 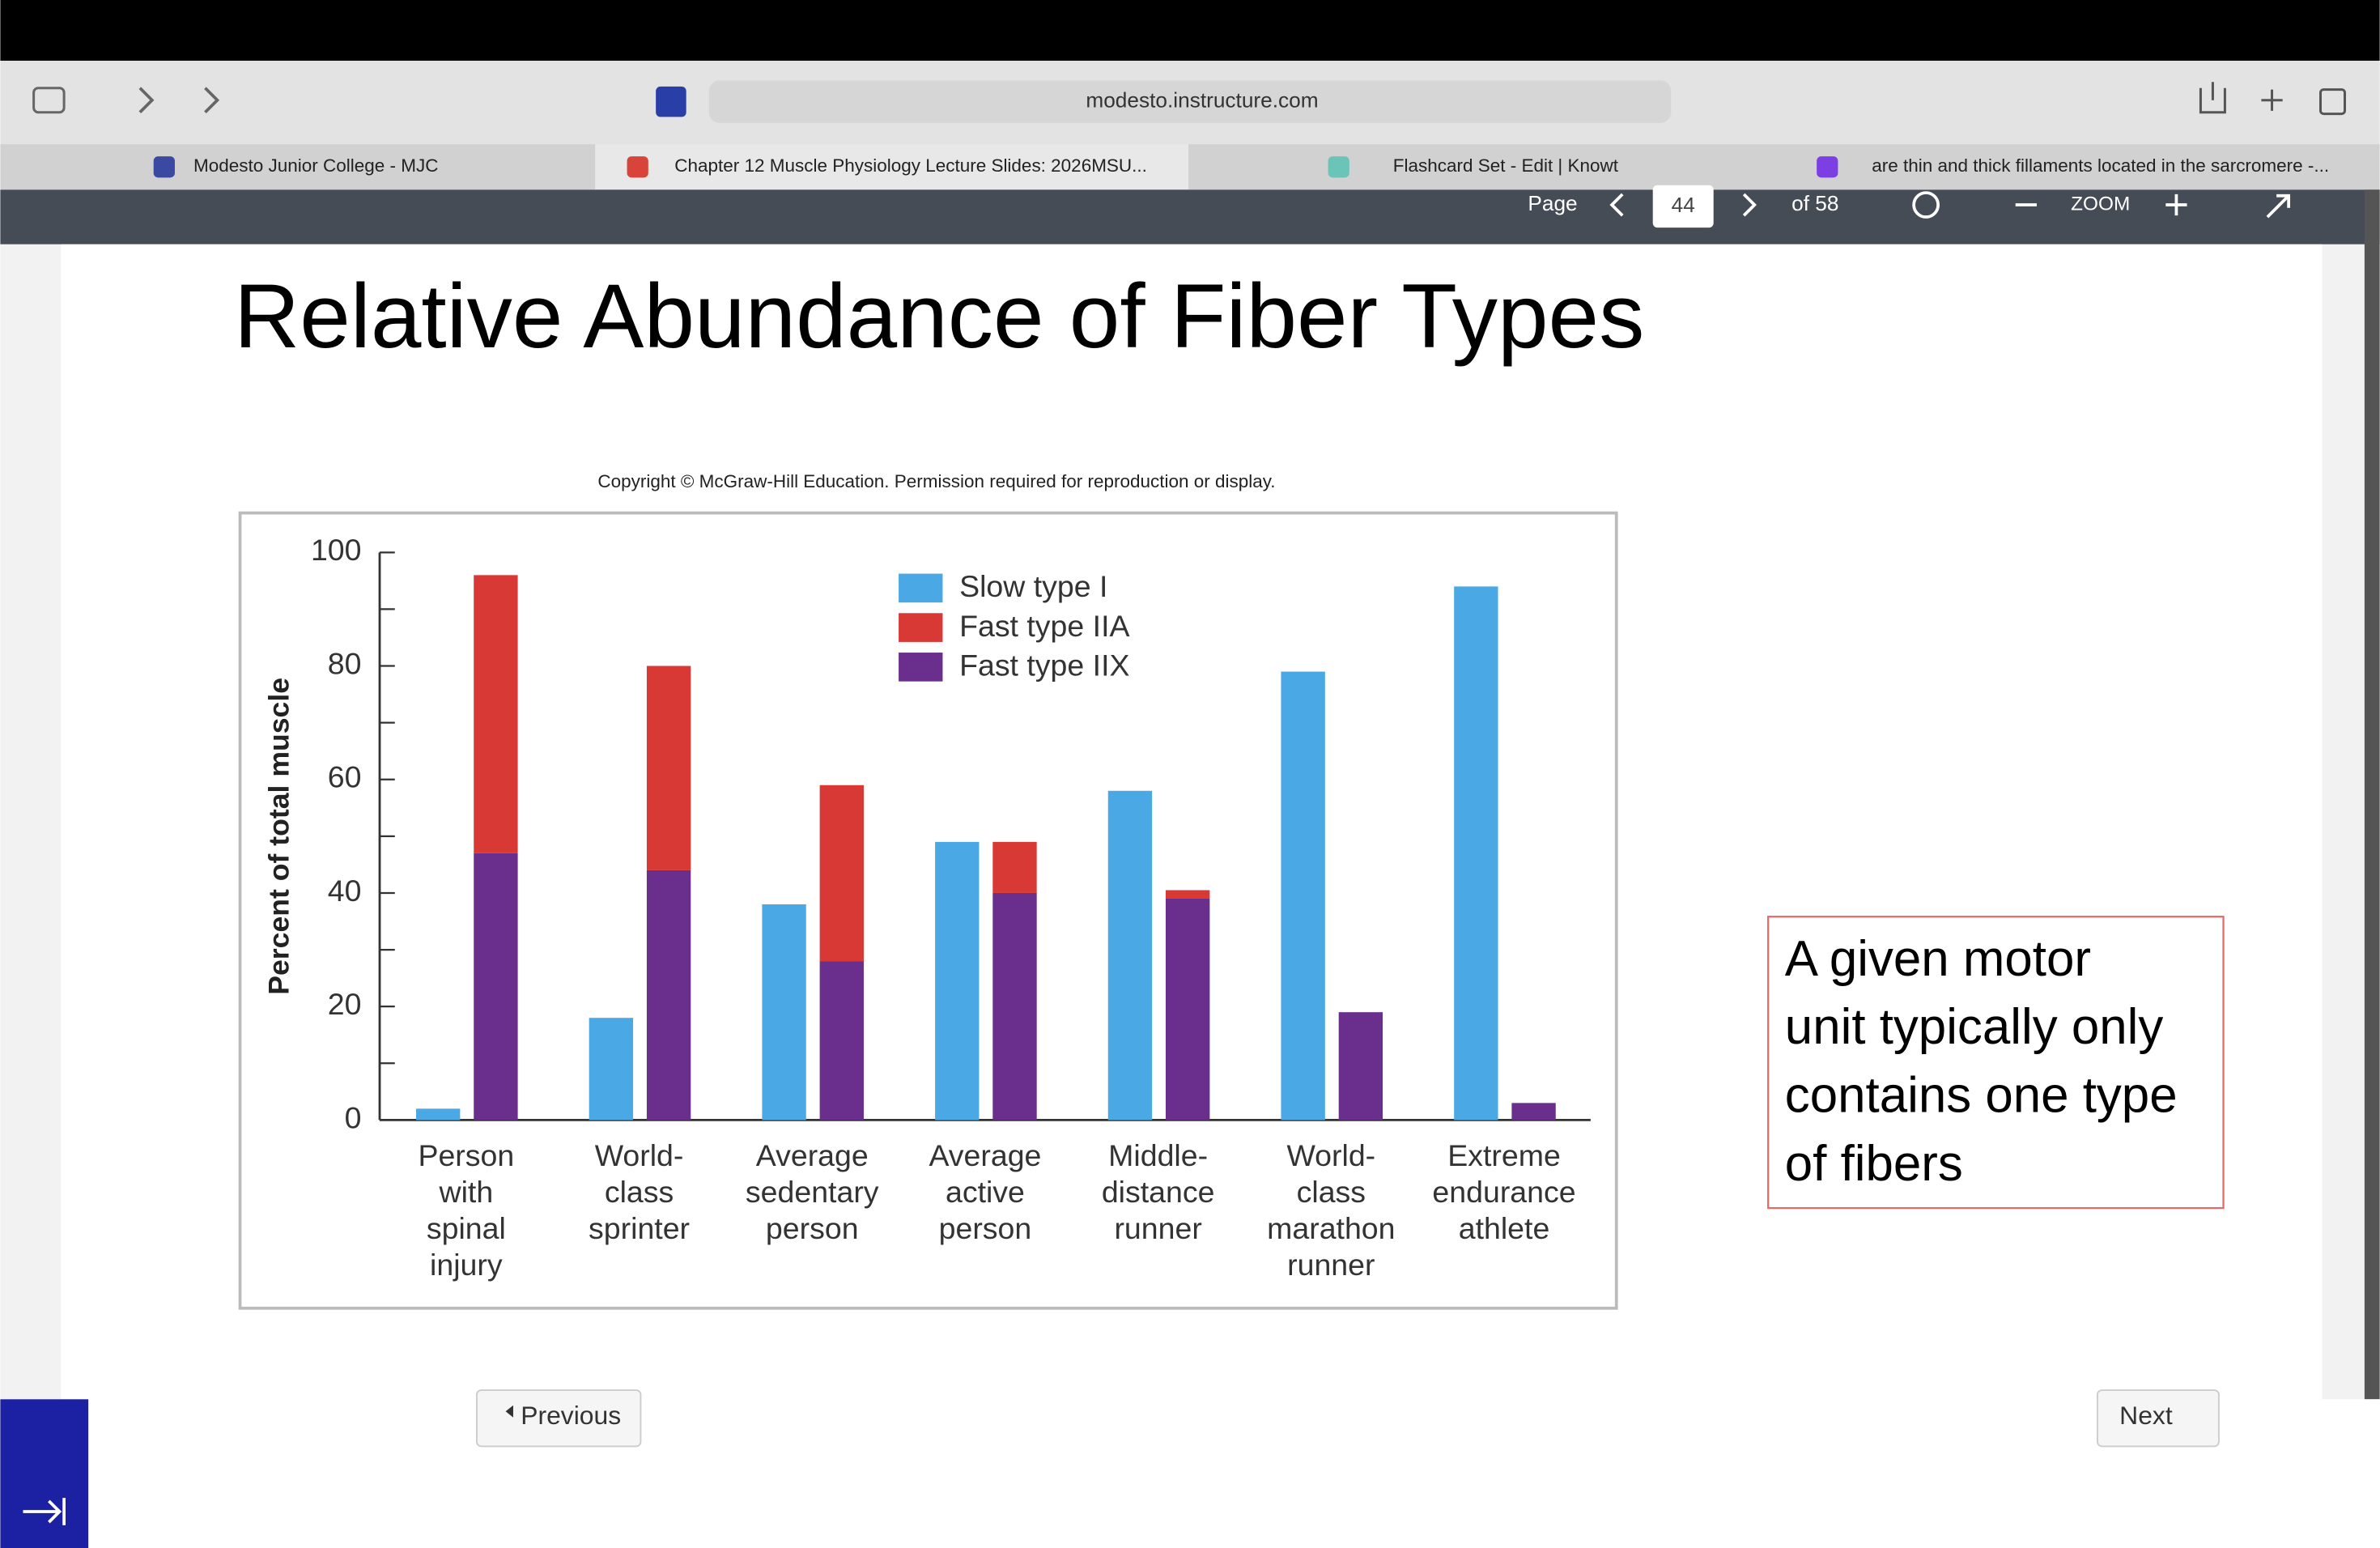 What do you see at coordinates (1158, 1155) in the screenshot?
I see `x-tick-label: Middle-` at bounding box center [1158, 1155].